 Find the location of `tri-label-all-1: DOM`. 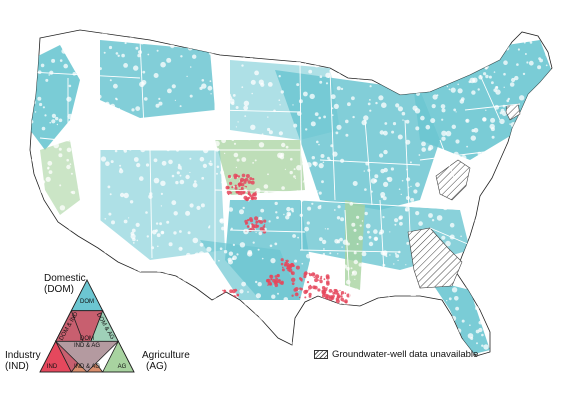

tri-label-all-1: DOM is located at coordinates (87, 339).